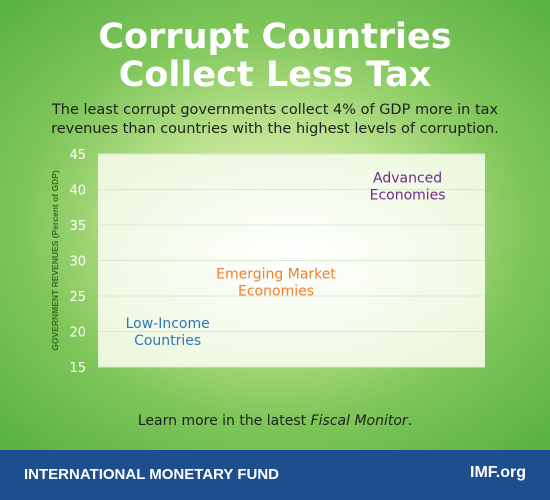 The height and width of the screenshot is (500, 550). I want to click on data-label-line: Low-Income, so click(168, 324).